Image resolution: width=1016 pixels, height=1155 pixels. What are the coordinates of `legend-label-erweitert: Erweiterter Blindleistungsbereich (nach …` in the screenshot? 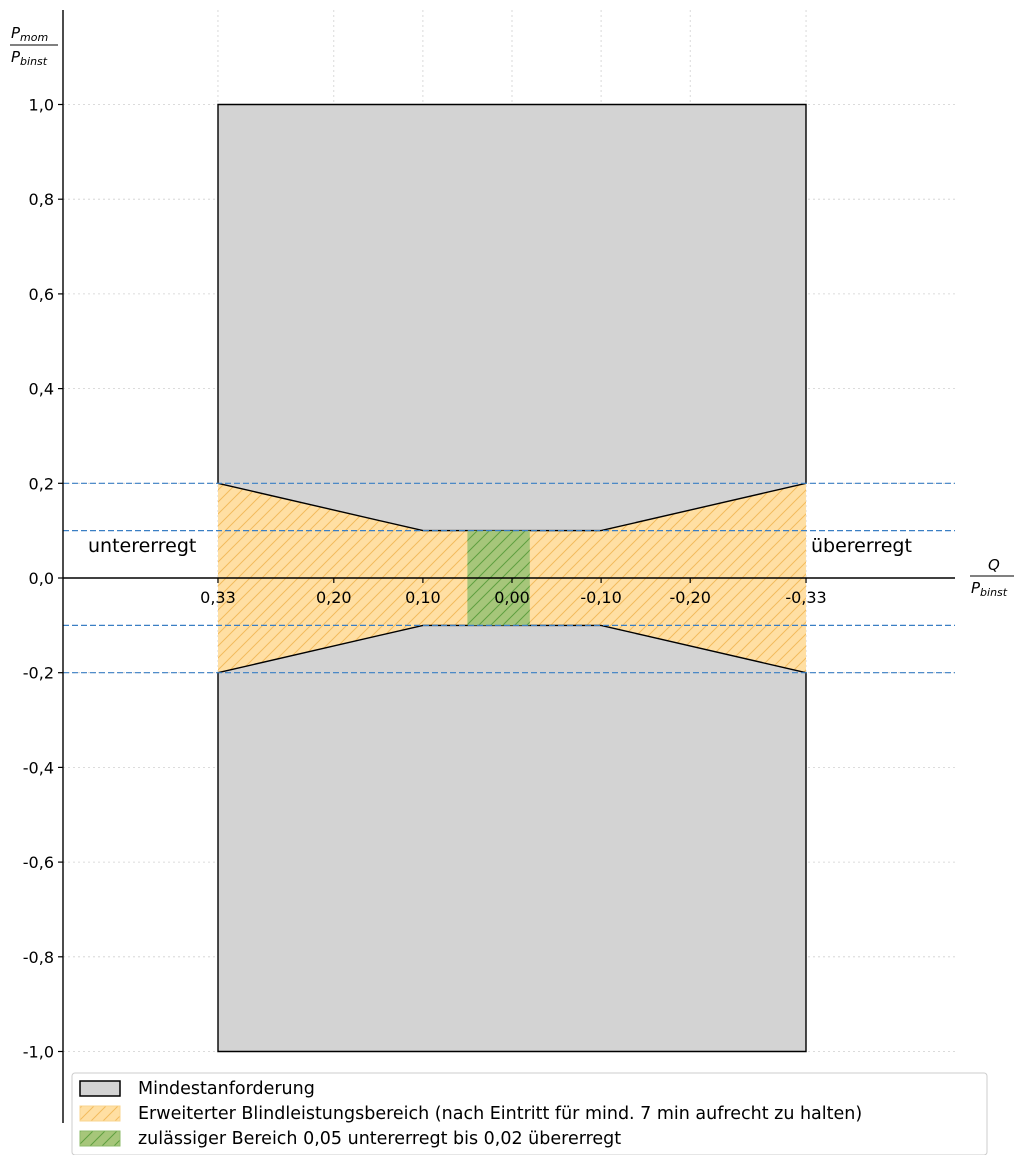 It's located at (500, 1114).